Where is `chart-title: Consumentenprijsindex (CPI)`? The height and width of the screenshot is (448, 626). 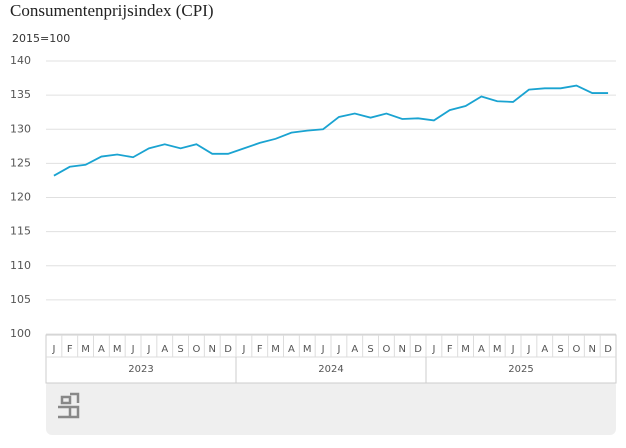 chart-title: Consumentenprijsindex (CPI) is located at coordinates (112, 10).